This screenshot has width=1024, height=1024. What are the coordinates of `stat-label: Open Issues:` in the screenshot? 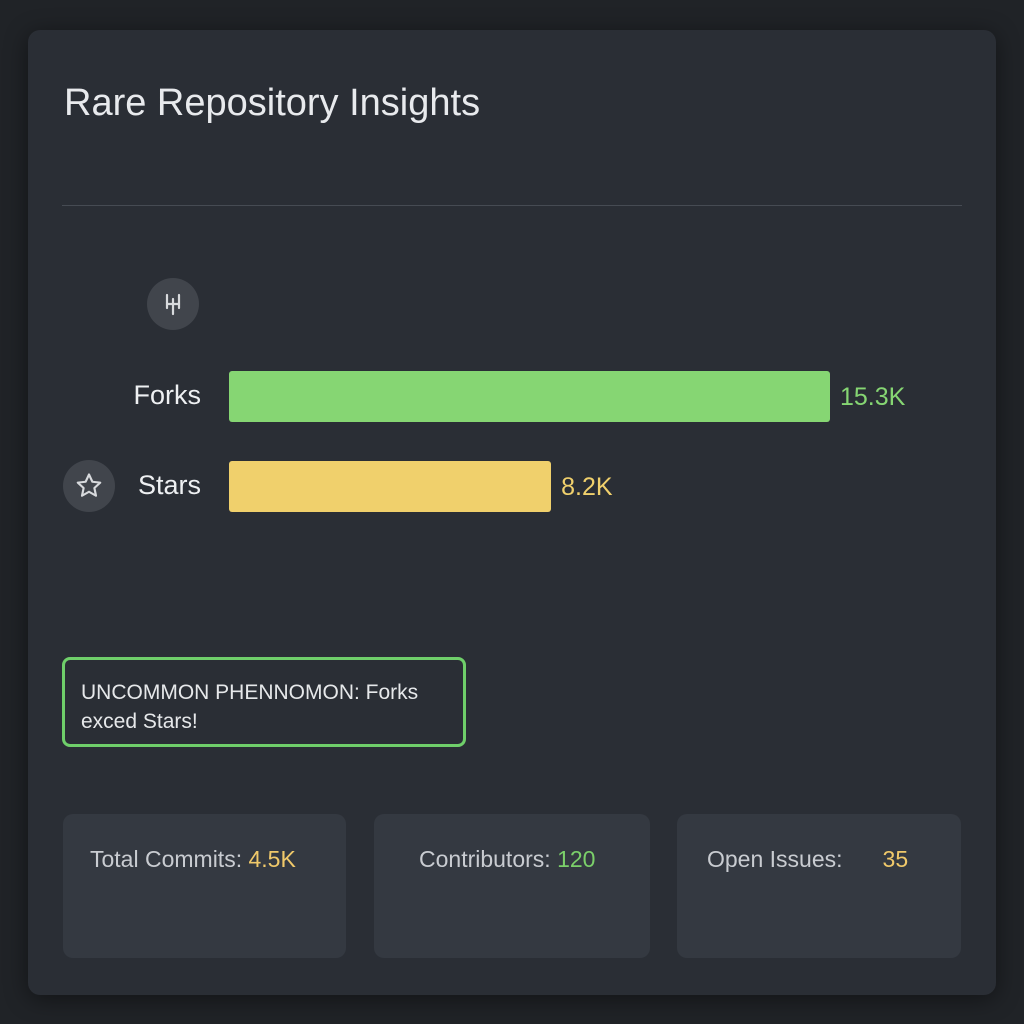 It's located at (775, 859).